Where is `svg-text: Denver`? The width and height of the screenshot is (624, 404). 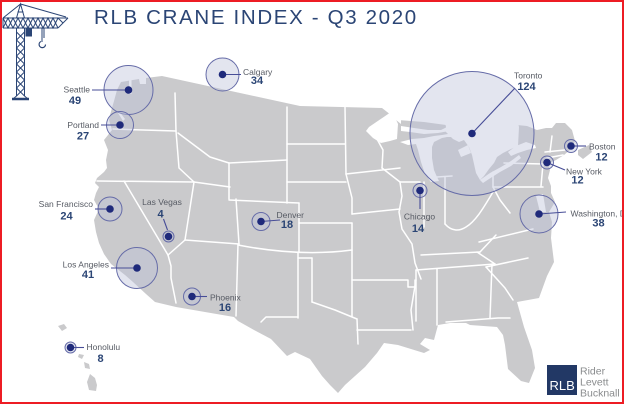
svg-text: Denver is located at coordinates (291, 215).